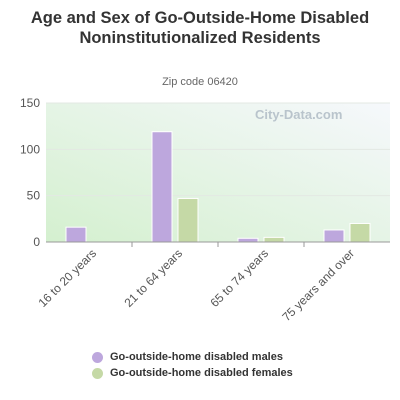 The width and height of the screenshot is (400, 400). What do you see at coordinates (153, 278) in the screenshot?
I see `x-tick-label: 21 to 64 years` at bounding box center [153, 278].